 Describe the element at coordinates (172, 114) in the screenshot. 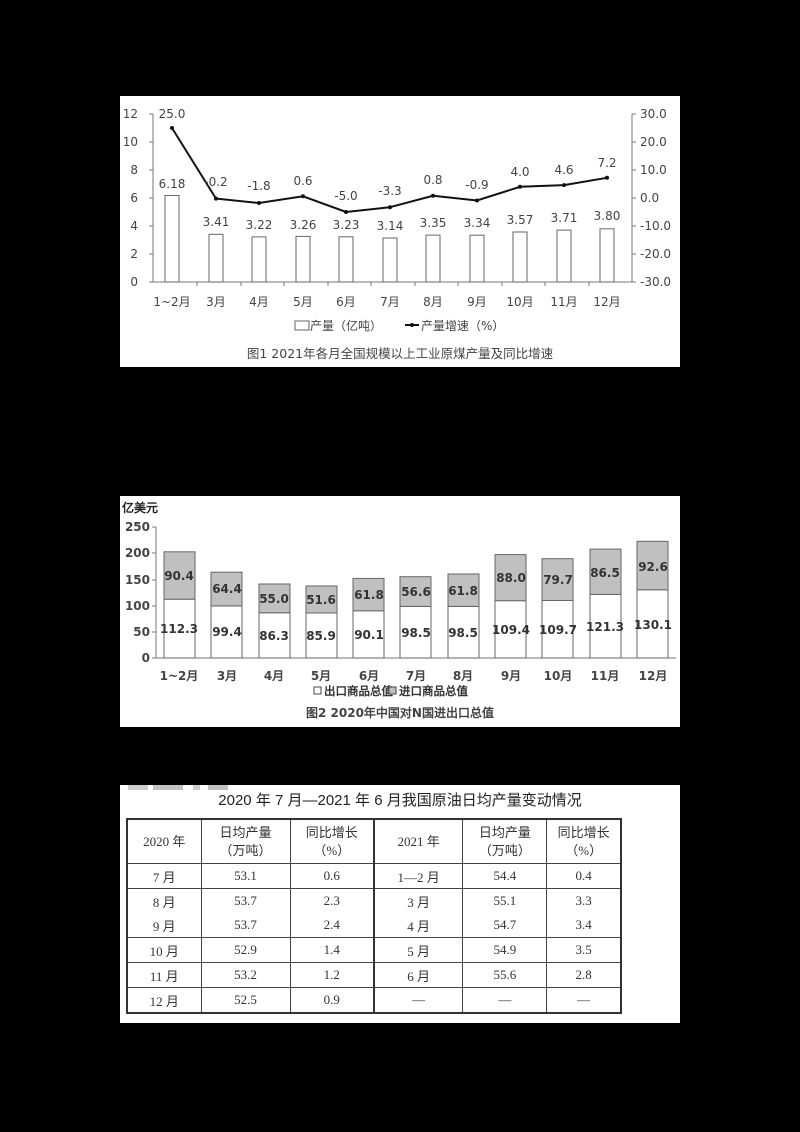

I see `svg-text: 25.0` at that location.